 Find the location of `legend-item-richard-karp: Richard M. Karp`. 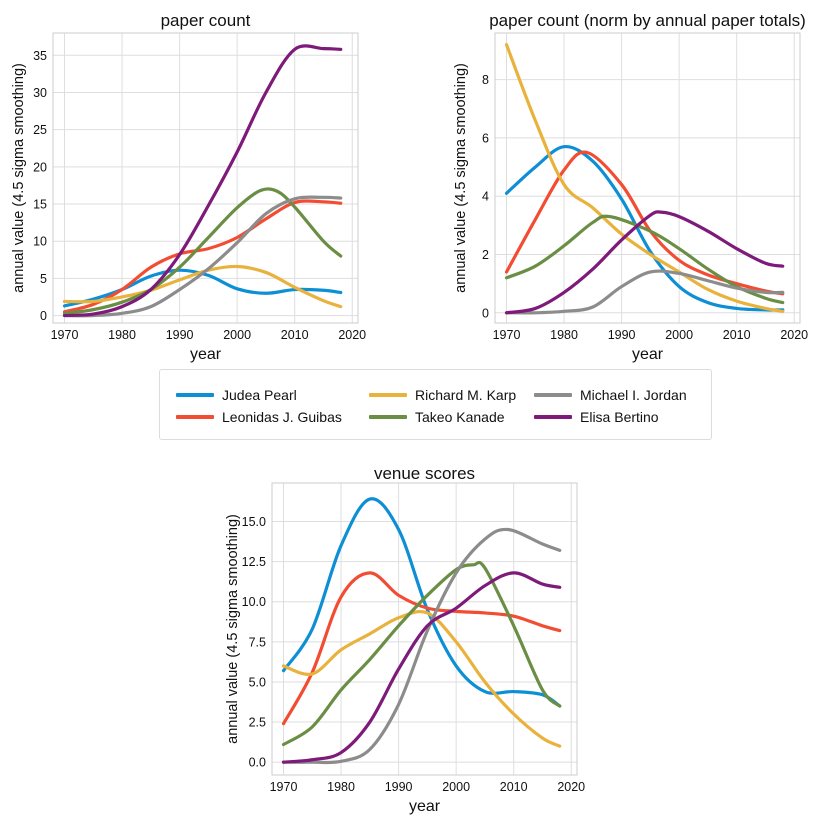

legend-item-richard-karp: Richard M. Karp is located at coordinates (442, 395).